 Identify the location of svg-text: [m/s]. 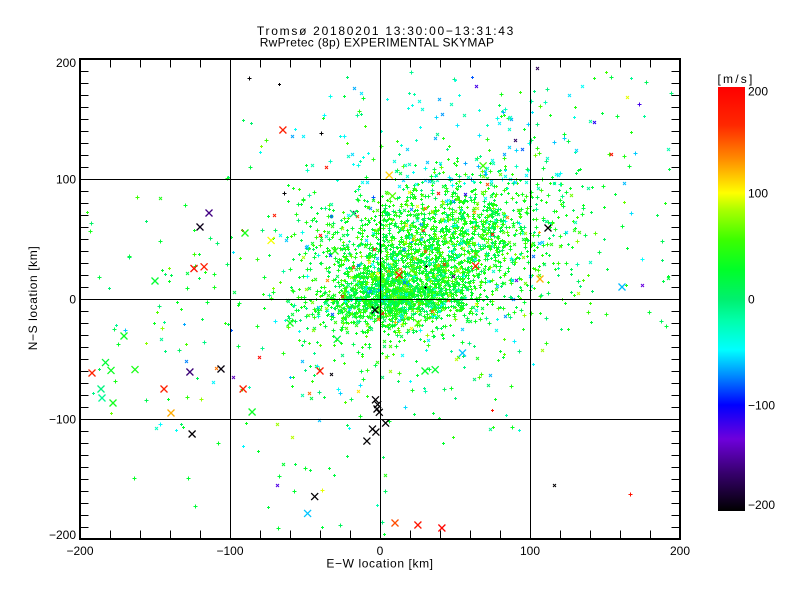
(736, 79).